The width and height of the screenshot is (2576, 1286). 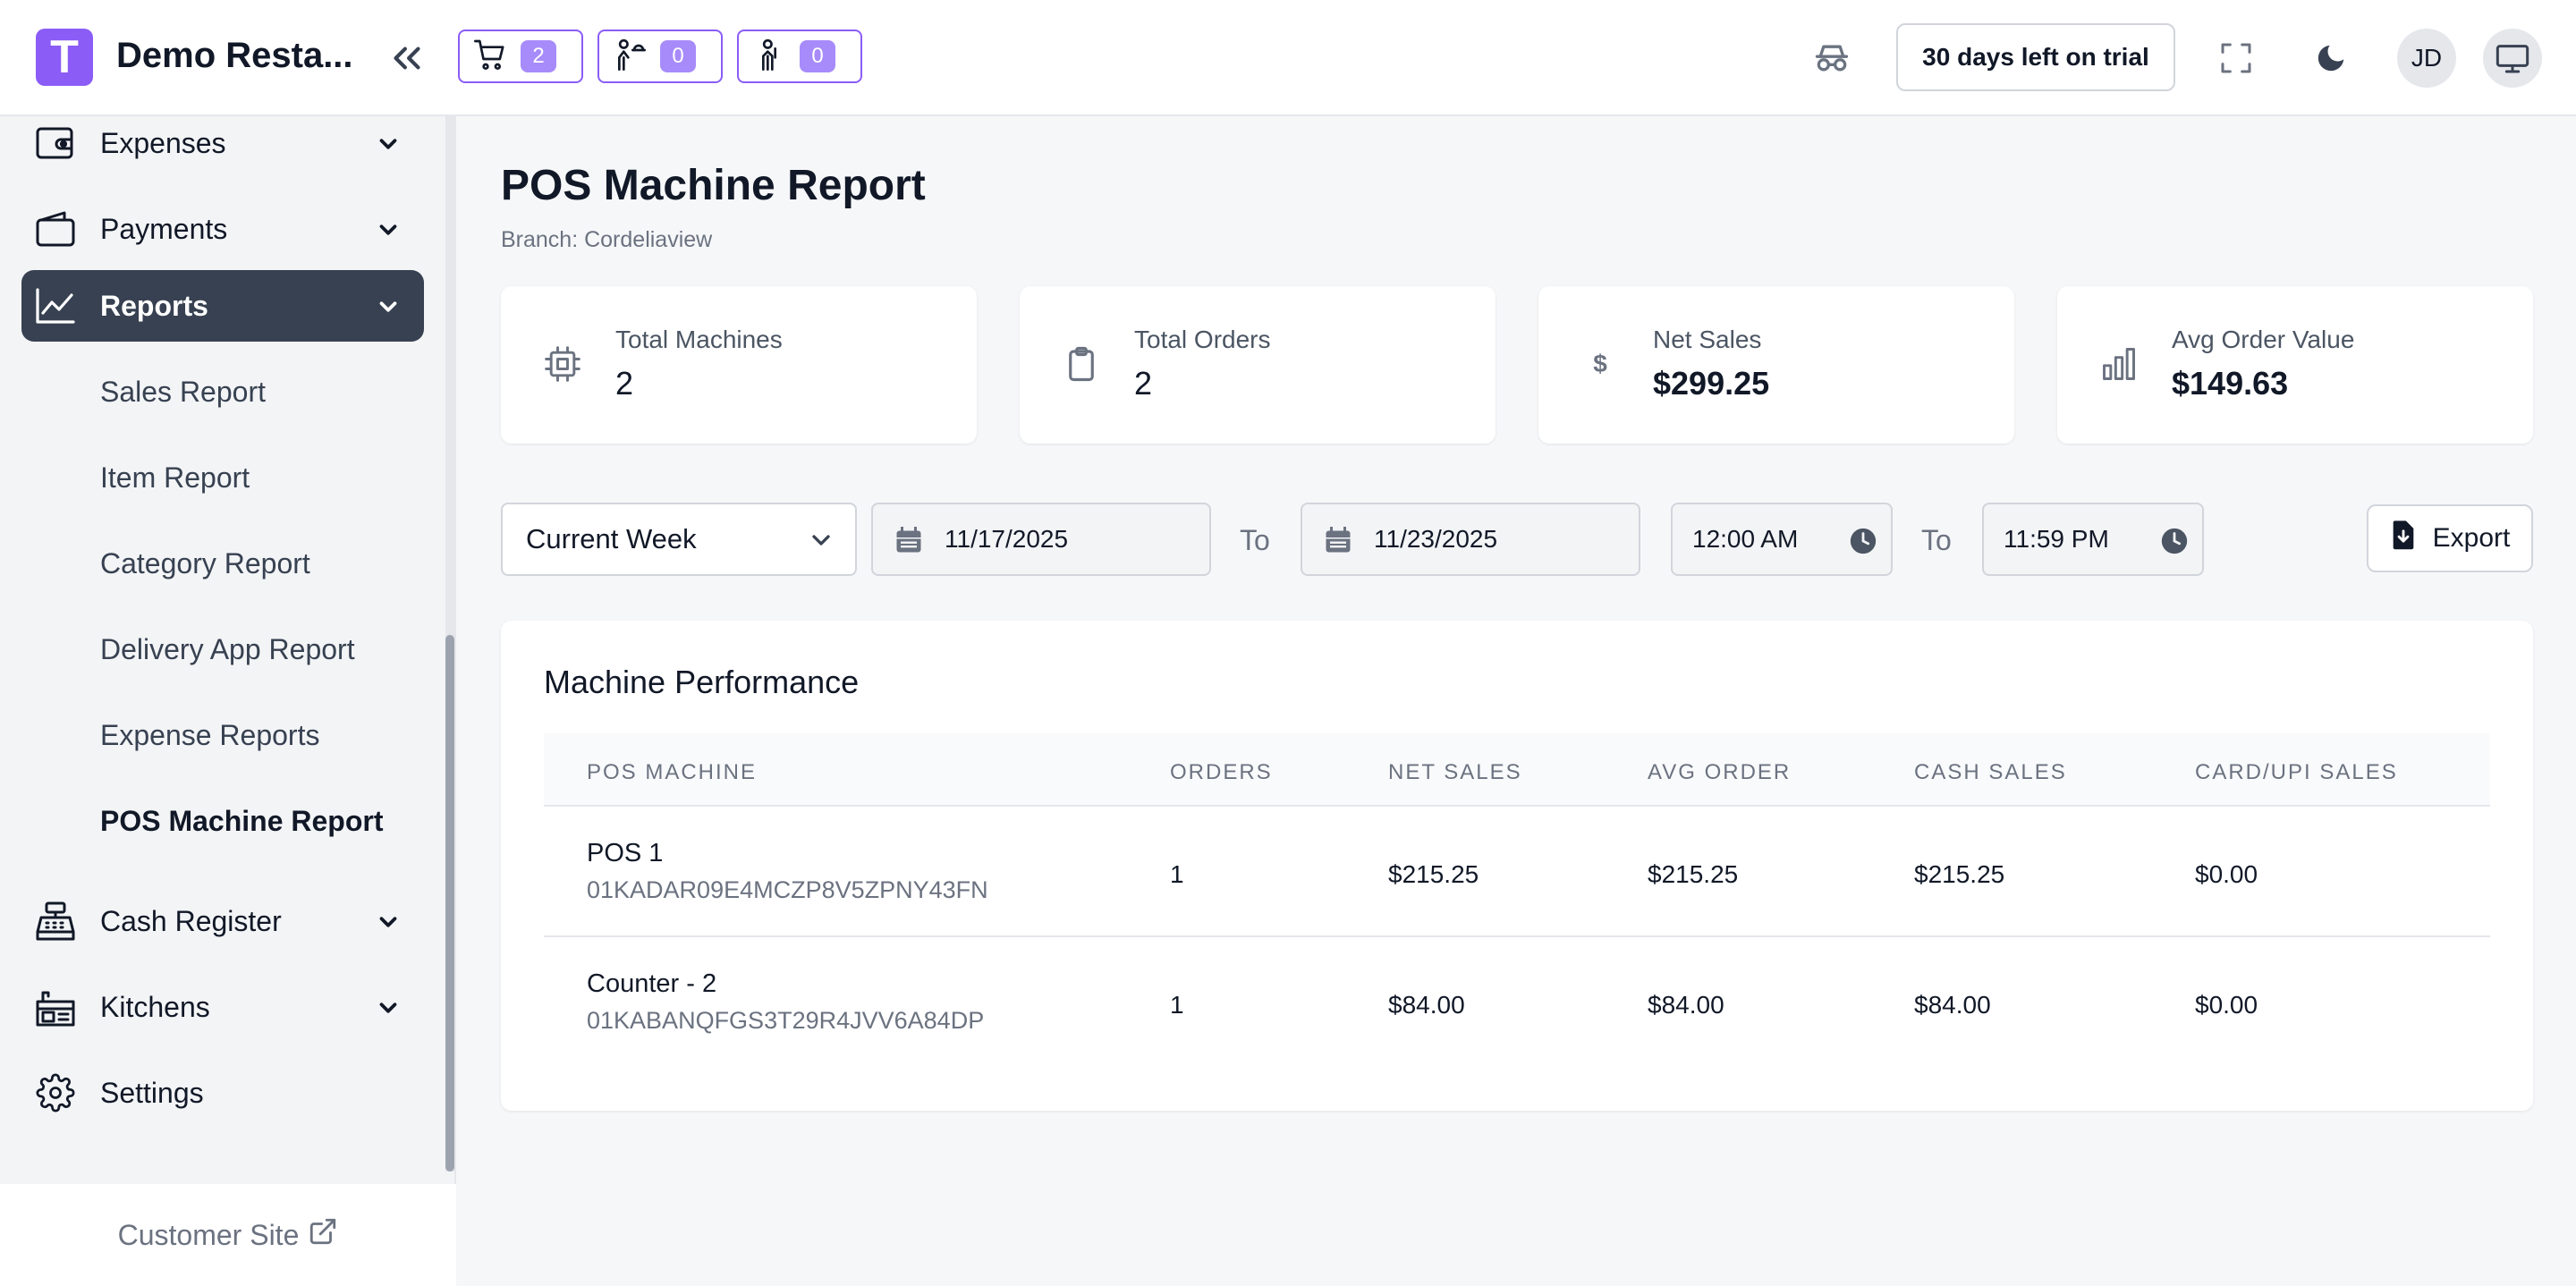 I want to click on sidebar-item-label: Kitchens, so click(x=155, y=1006).